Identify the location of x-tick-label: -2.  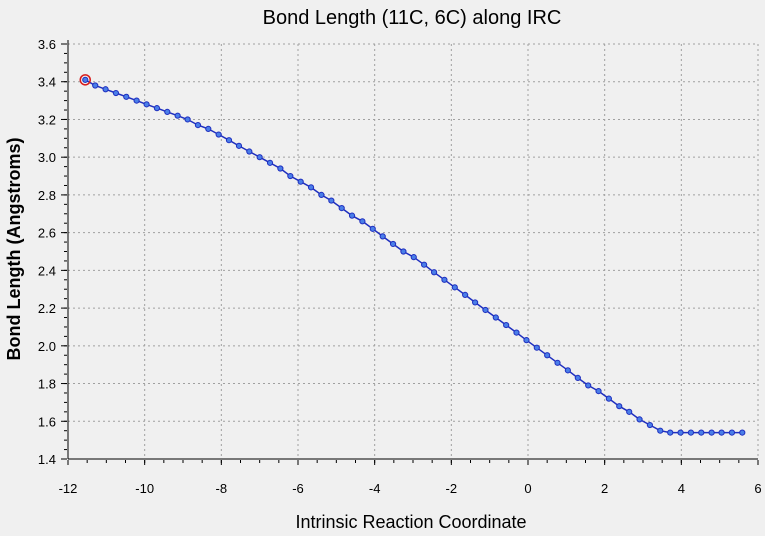
(452, 488).